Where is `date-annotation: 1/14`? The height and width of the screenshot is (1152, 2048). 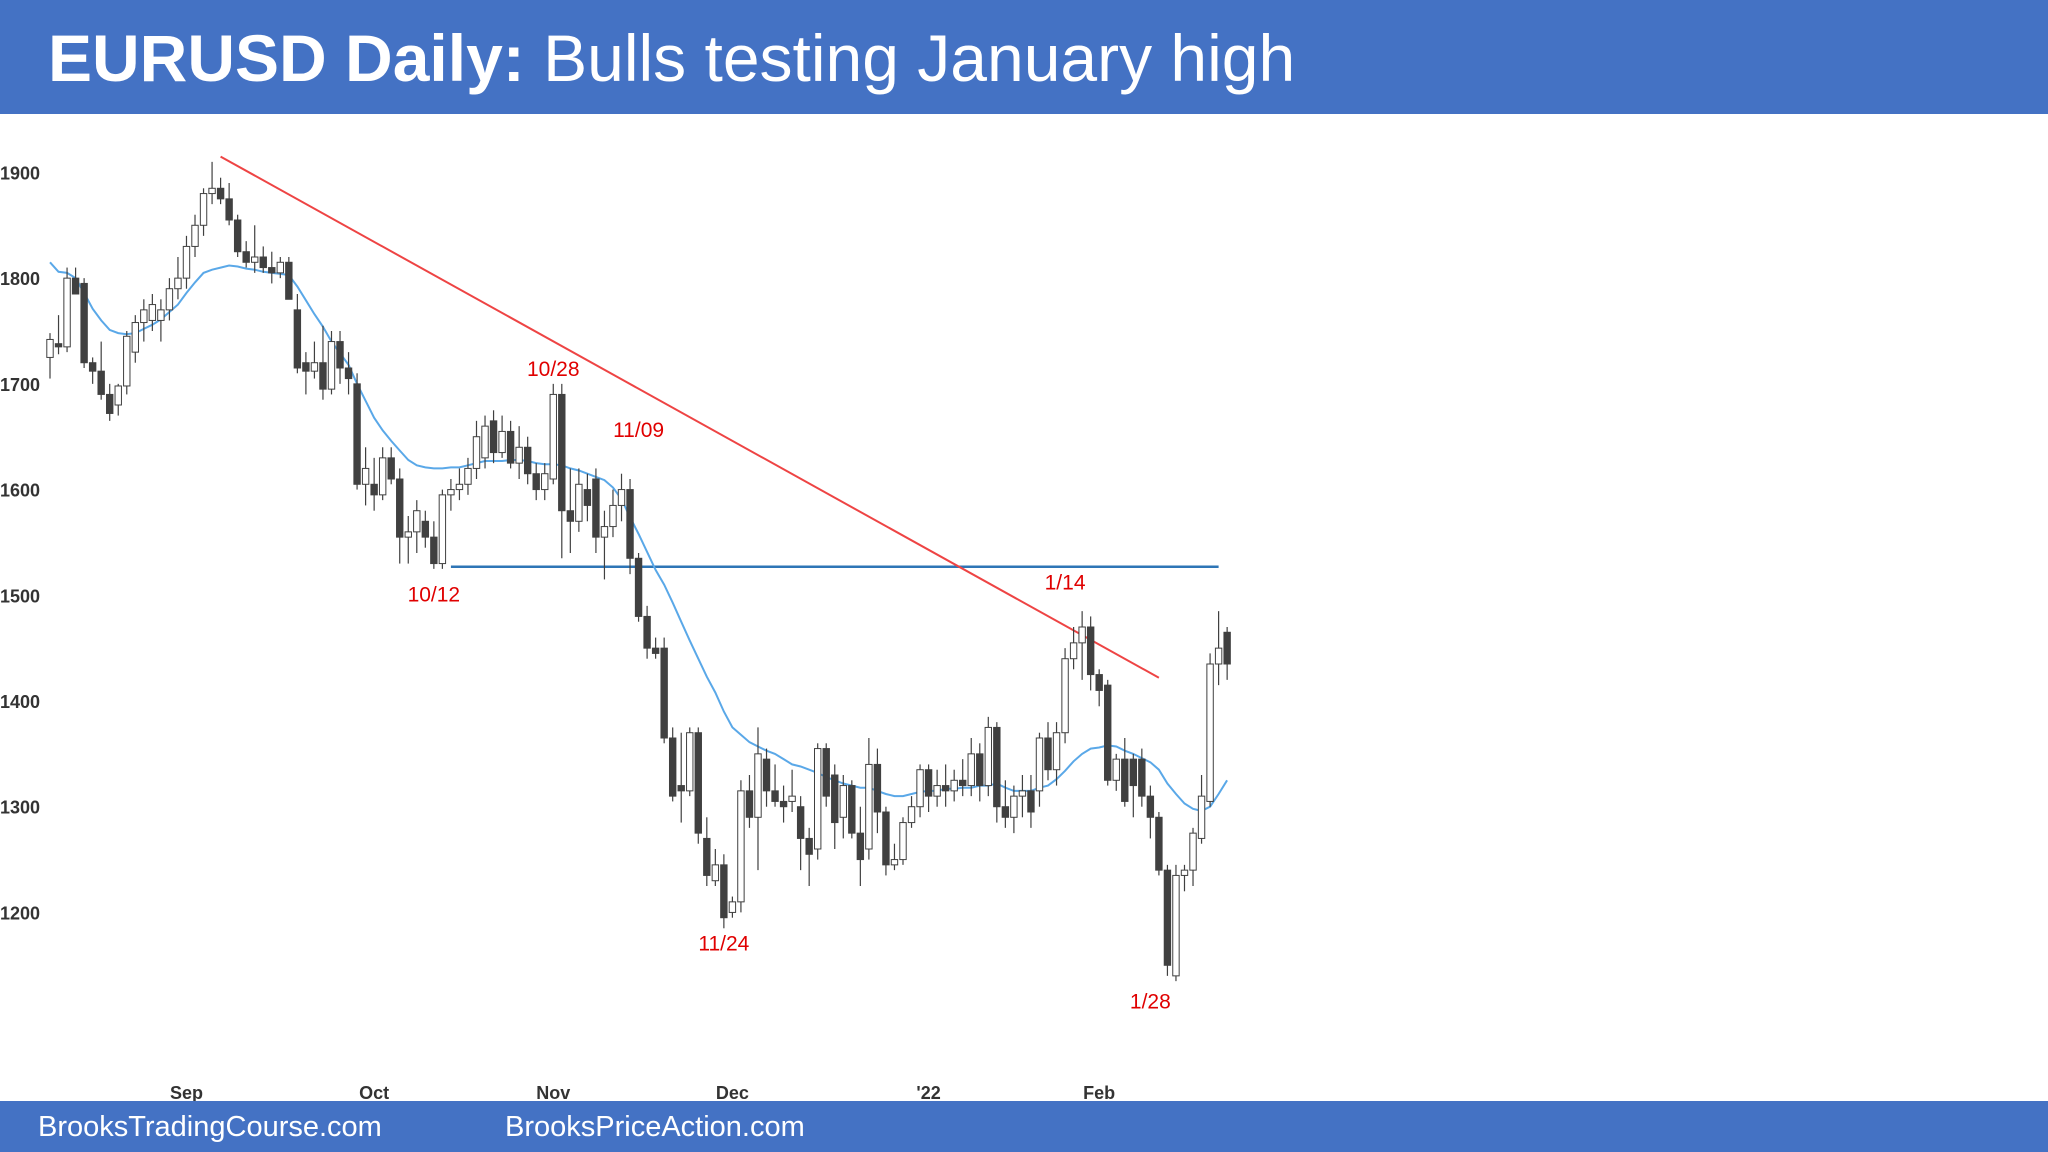
date-annotation: 1/14 is located at coordinates (1065, 582).